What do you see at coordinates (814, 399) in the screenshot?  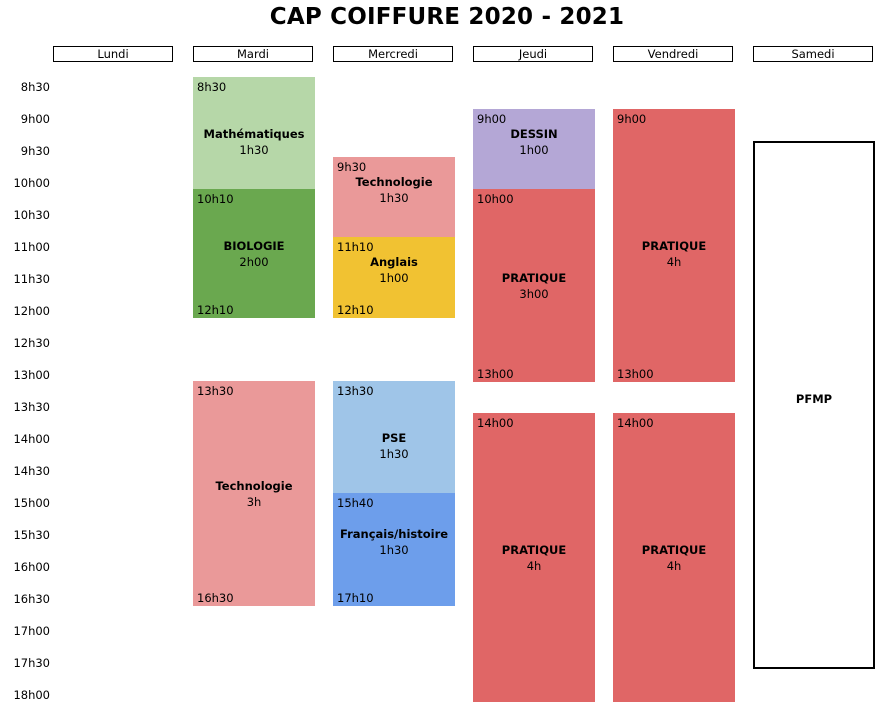 I see `course-title: PFMP` at bounding box center [814, 399].